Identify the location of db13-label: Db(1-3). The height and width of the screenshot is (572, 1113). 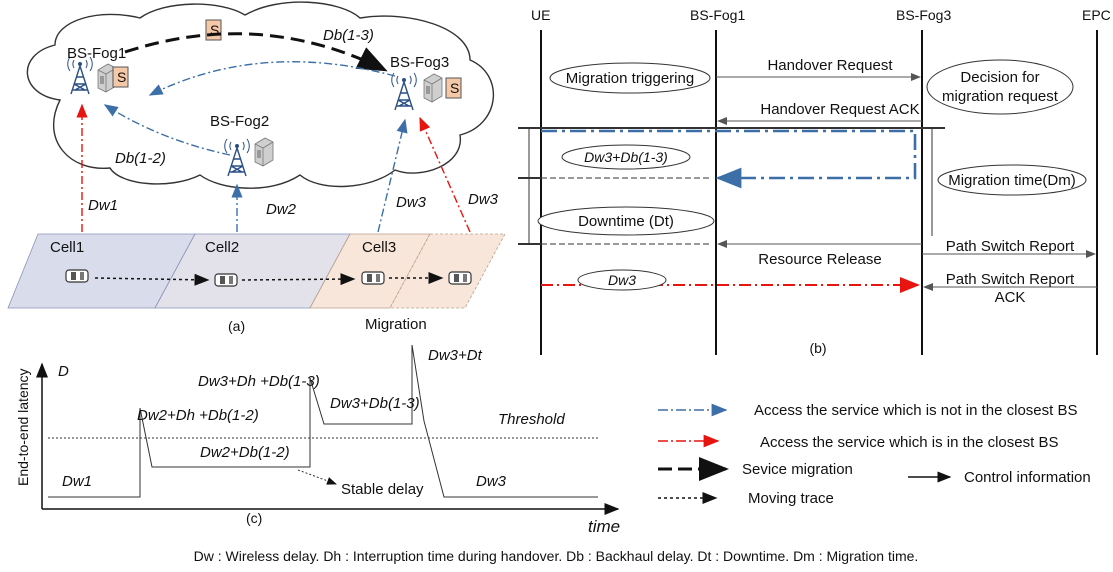
(348, 35).